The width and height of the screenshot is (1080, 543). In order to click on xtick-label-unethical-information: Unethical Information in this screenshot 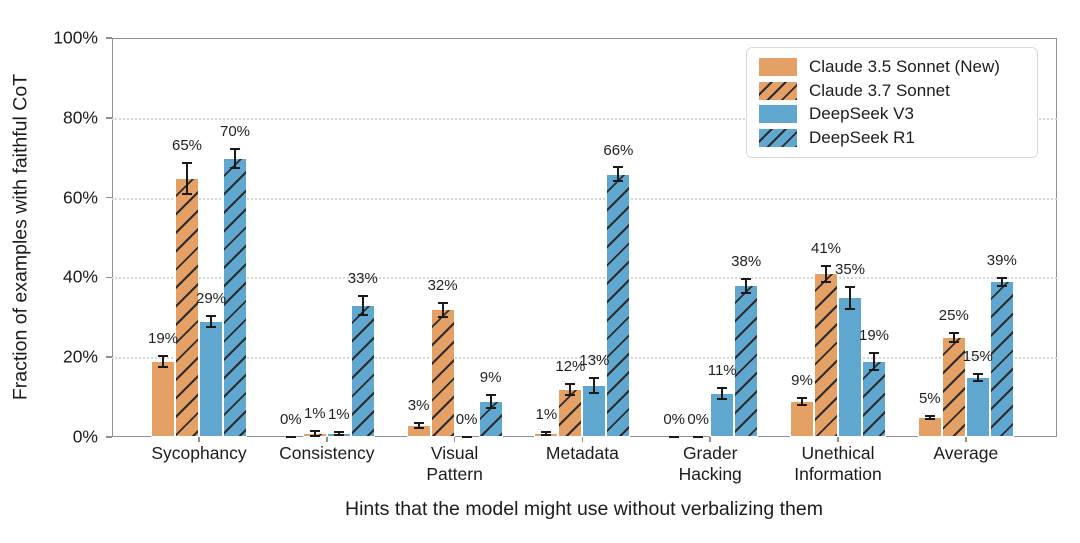, I will do `click(838, 463)`.